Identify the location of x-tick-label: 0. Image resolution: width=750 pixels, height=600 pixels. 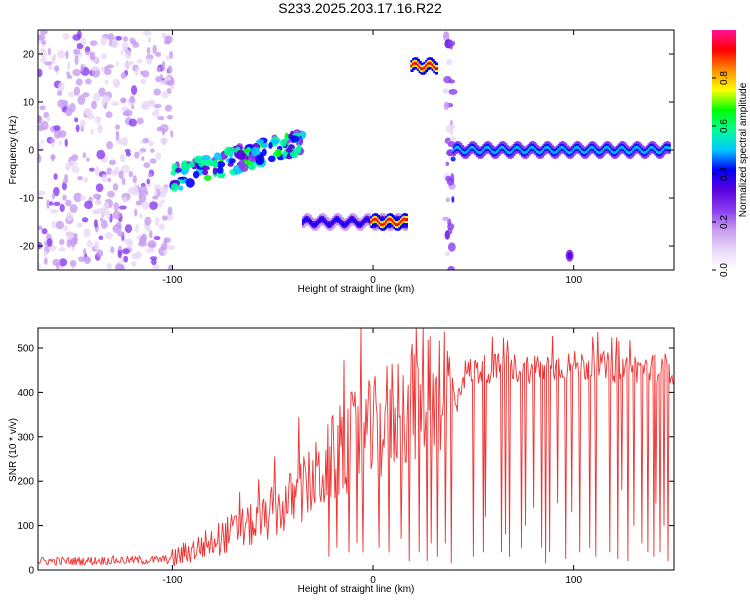
(373, 280).